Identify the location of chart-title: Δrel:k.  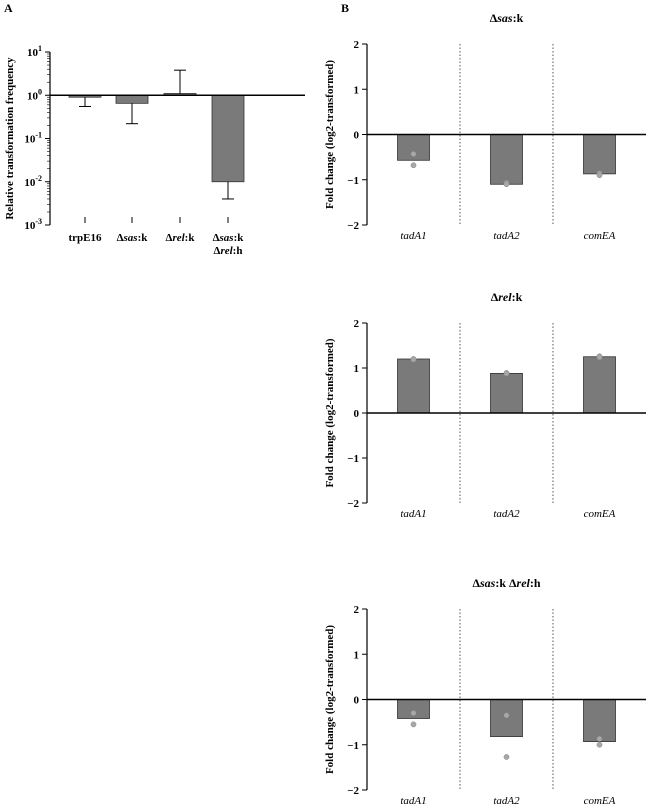
(507, 297).